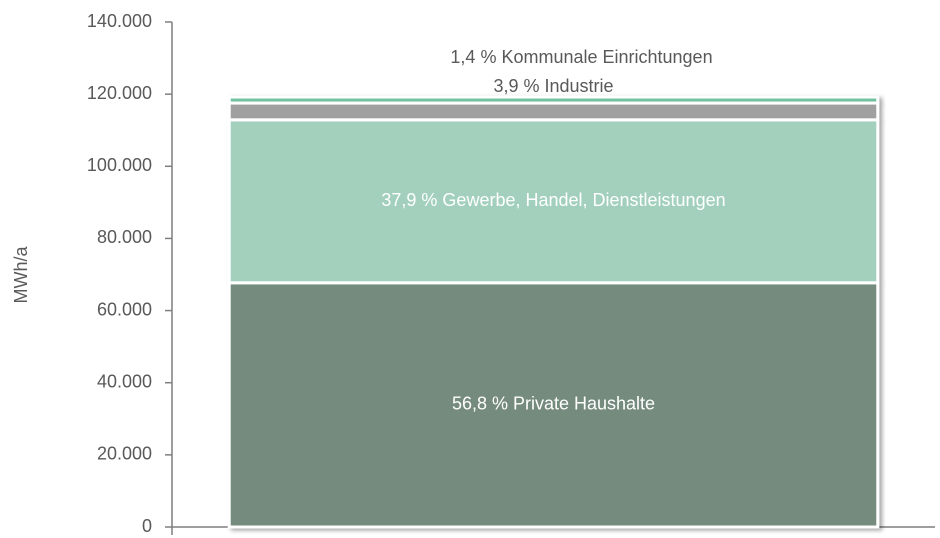  Describe the element at coordinates (124, 381) in the screenshot. I see `y-tick-label: 40.000` at that location.